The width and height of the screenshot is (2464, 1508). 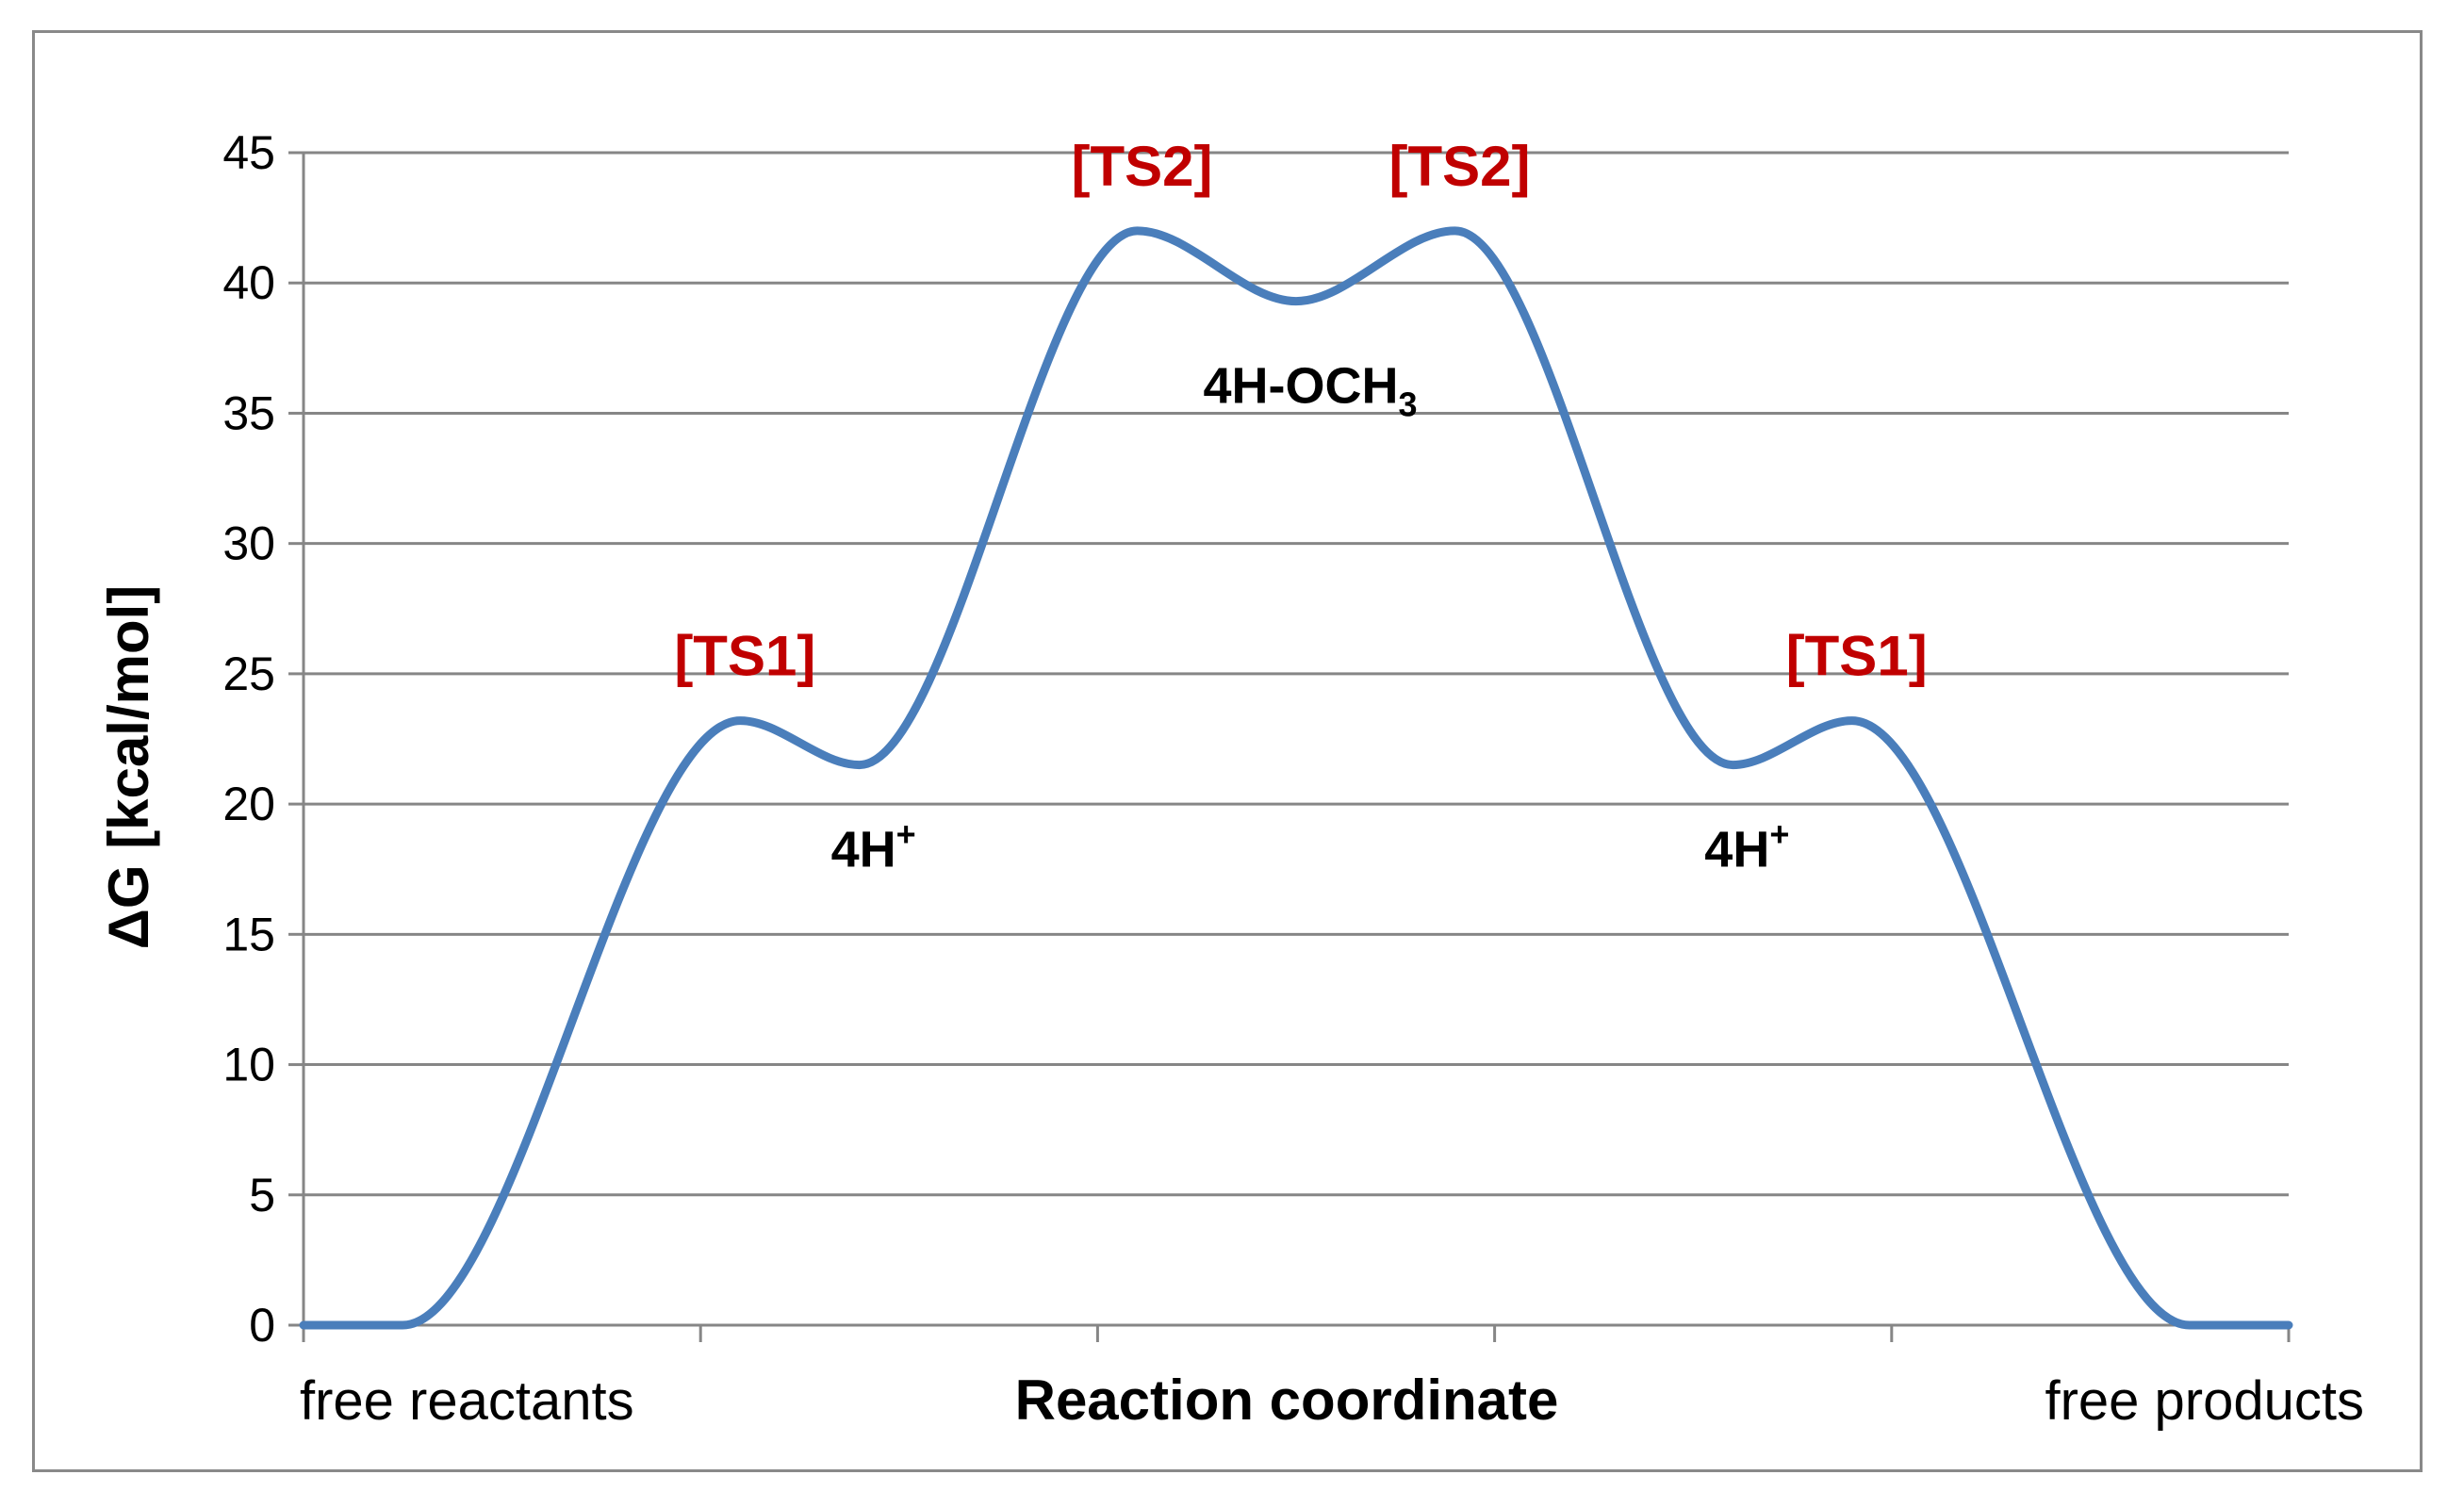 What do you see at coordinates (262, 1325) in the screenshot?
I see `y-tick-label: 0` at bounding box center [262, 1325].